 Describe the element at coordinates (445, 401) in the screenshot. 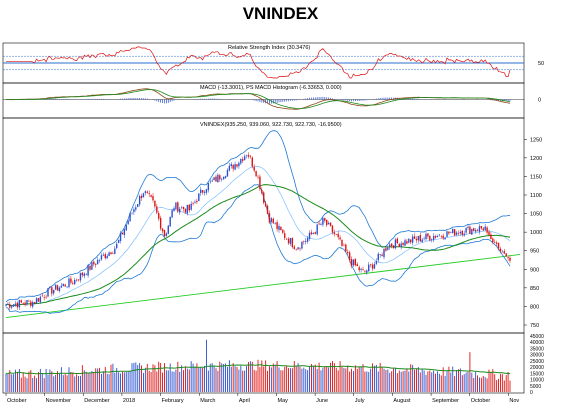

I see `month-label: September` at that location.